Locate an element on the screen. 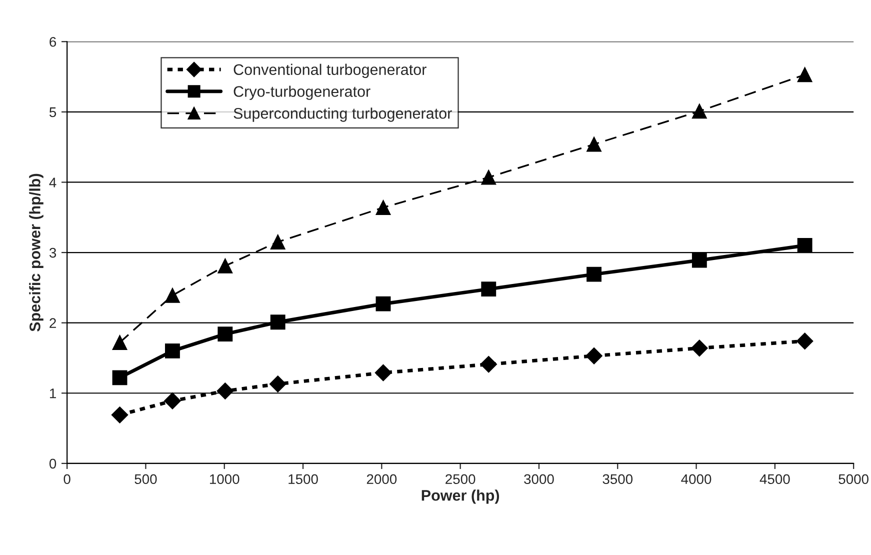  y-tick-label: 1 is located at coordinates (53, 393).